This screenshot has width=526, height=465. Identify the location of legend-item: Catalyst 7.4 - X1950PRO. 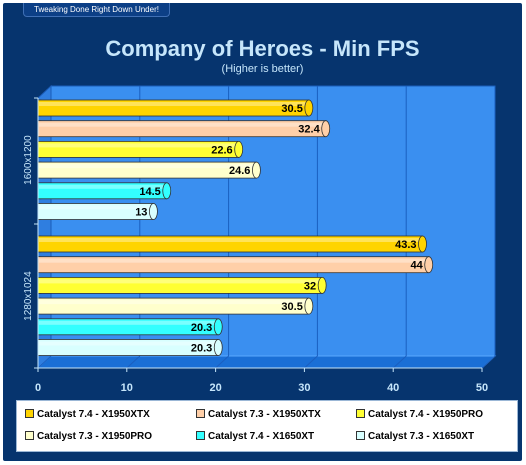
(419, 414).